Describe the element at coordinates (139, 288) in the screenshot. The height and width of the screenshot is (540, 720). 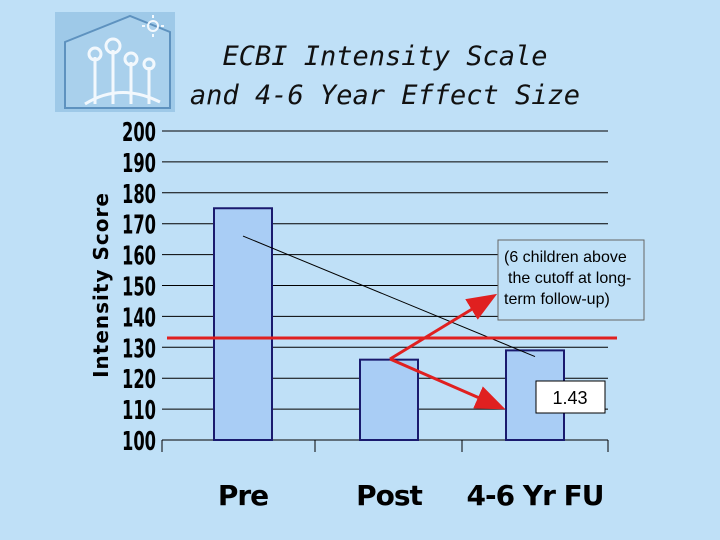
I see `y-tick-label: 150` at that location.